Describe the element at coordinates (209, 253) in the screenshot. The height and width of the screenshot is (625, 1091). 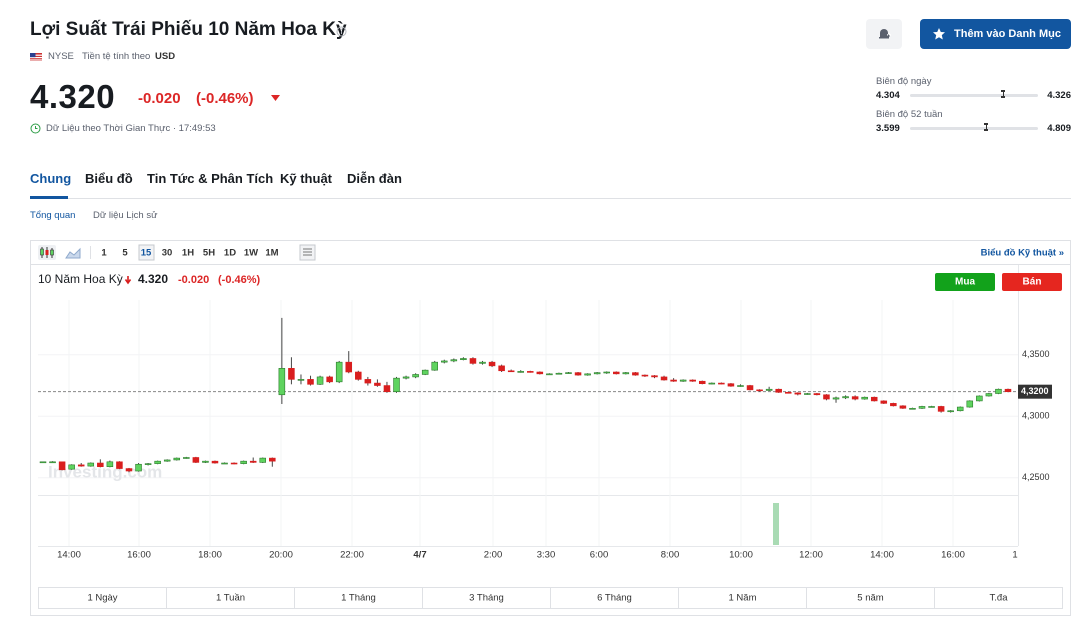
I see `interval-button: 5H` at that location.